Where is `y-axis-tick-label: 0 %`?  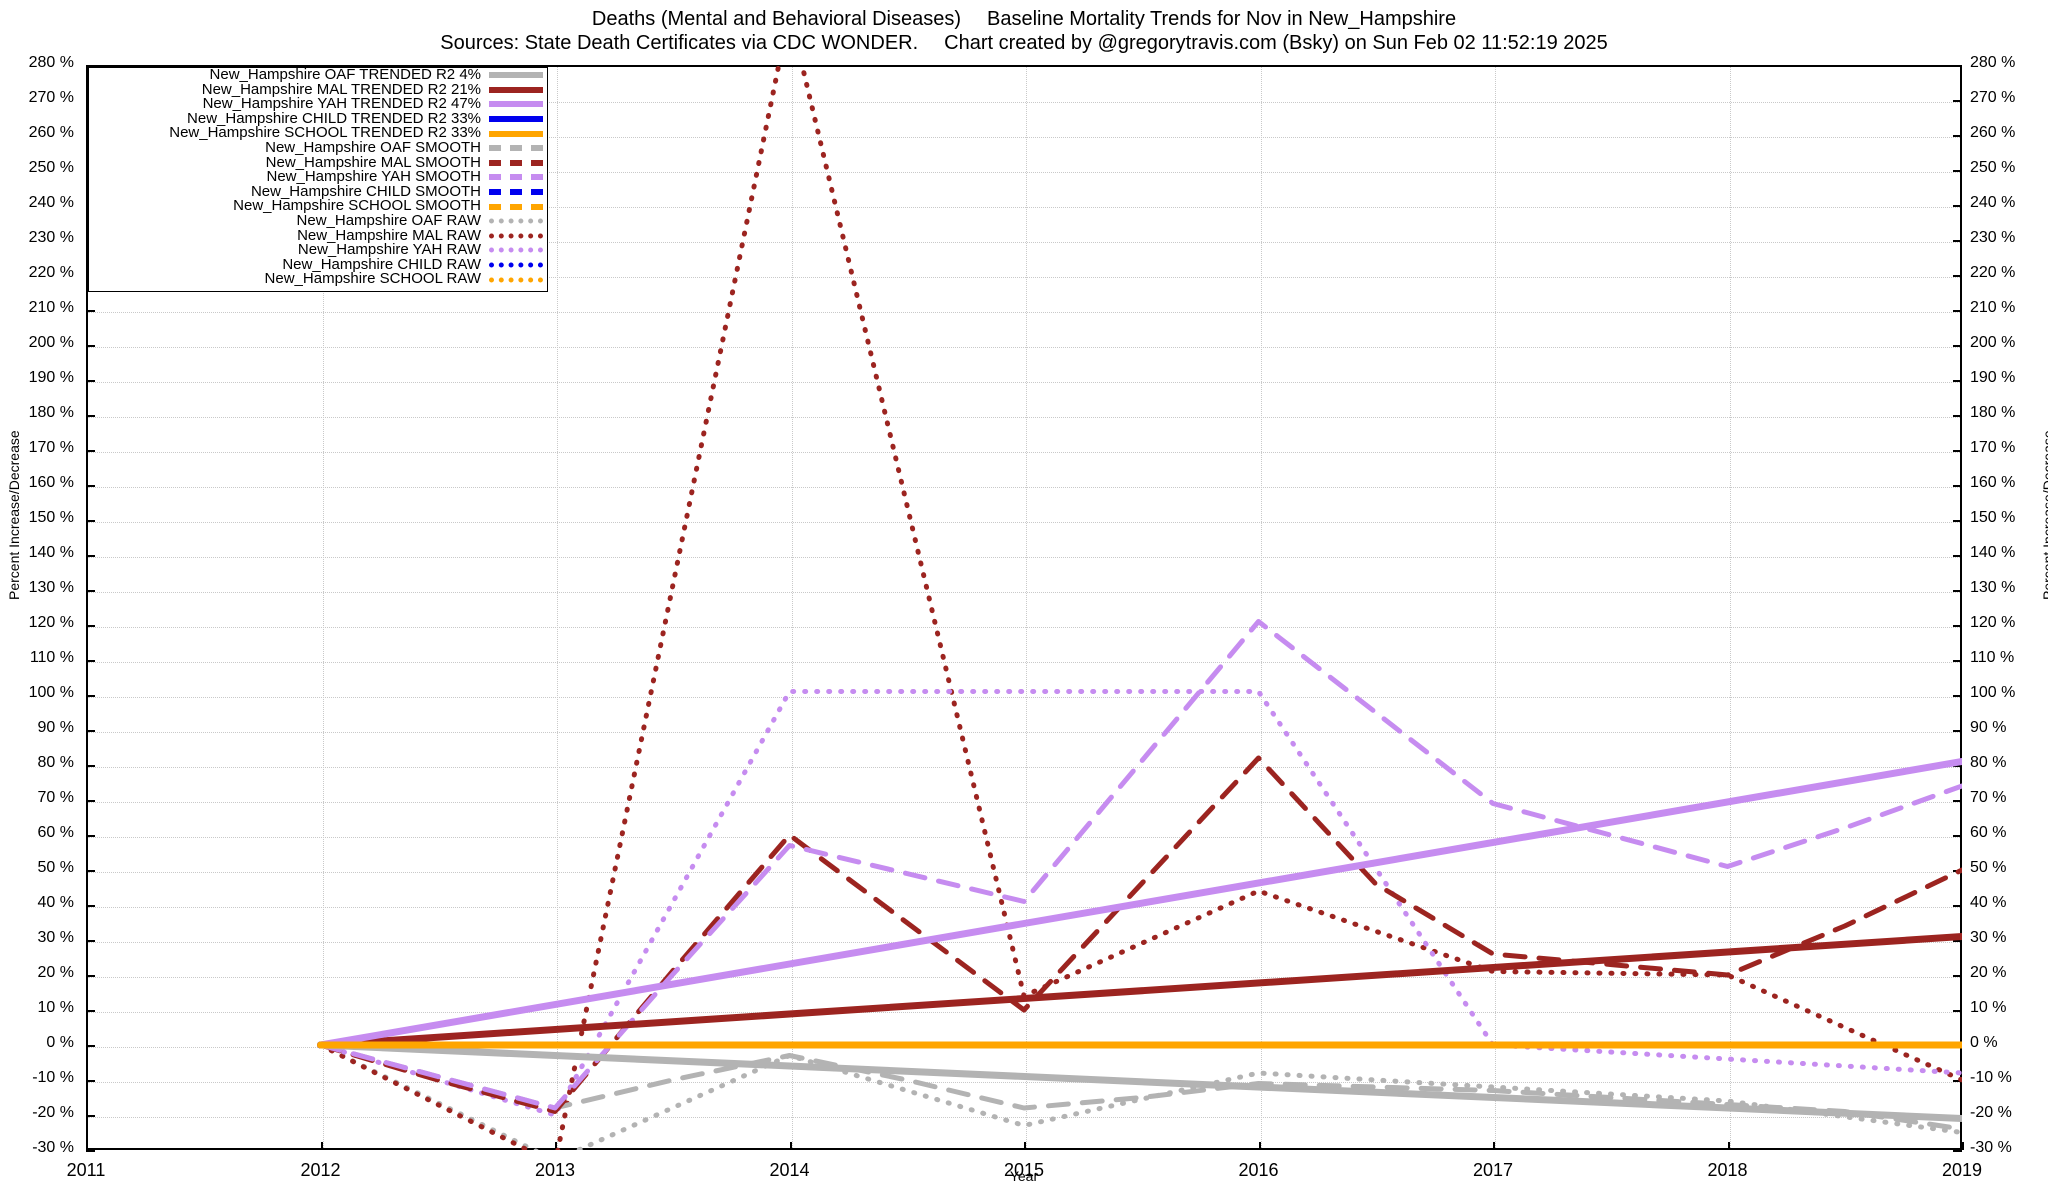
y-axis-tick-label: 0 % is located at coordinates (60, 1042).